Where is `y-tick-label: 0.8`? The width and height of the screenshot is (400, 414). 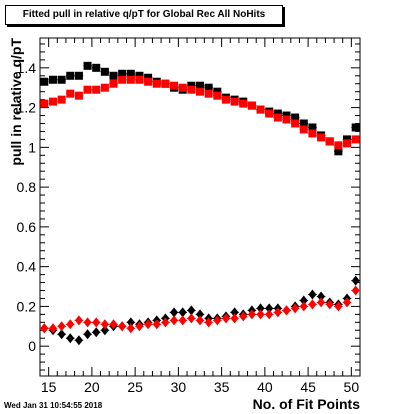 y-tick-label: 0.8 is located at coordinates (27, 187).